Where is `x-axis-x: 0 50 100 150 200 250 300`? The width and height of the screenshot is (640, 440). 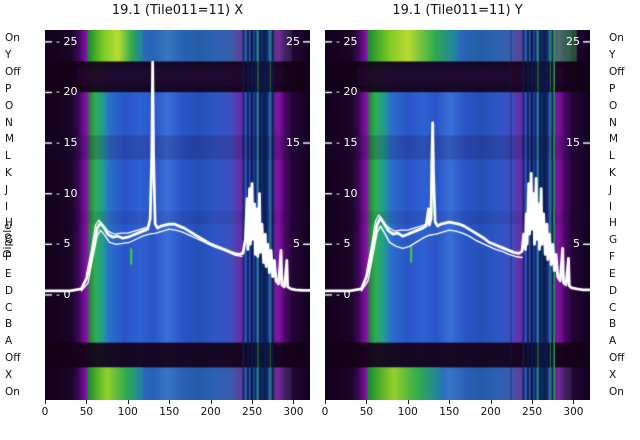 x-axis-x: 0 50 100 150 200 250 300 is located at coordinates (176, 414).